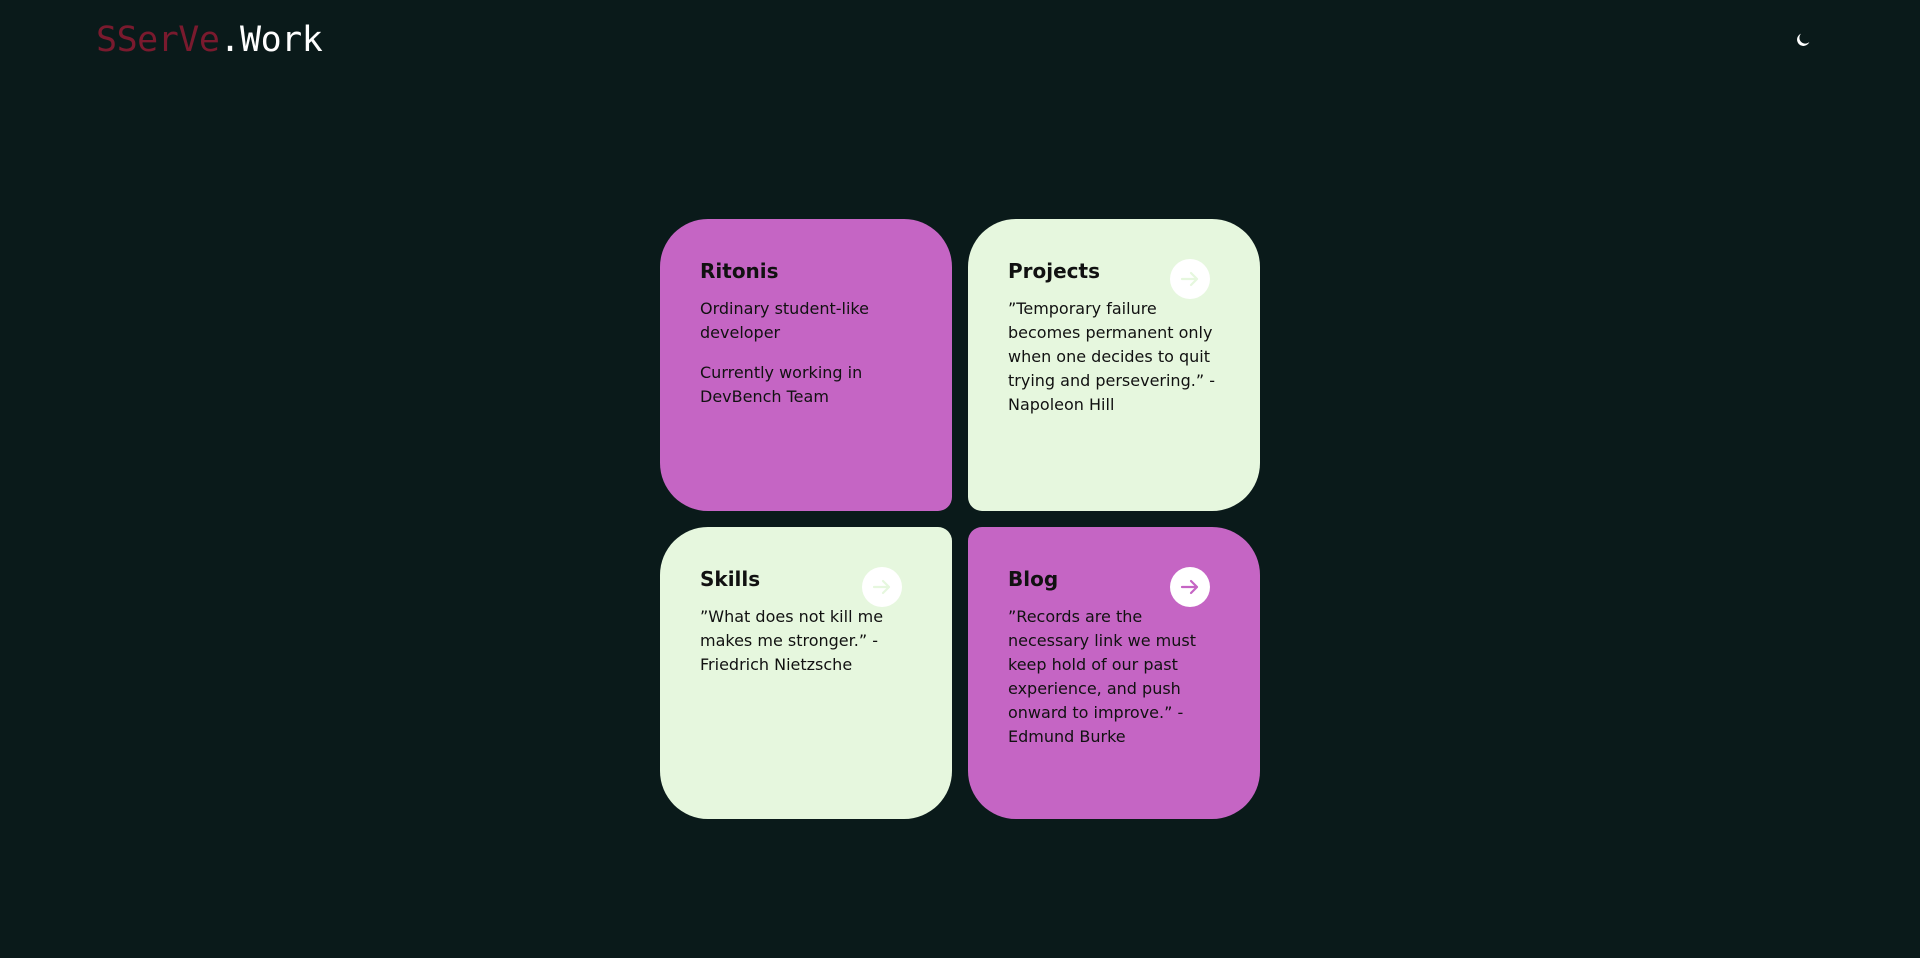 This screenshot has width=1920, height=958. I want to click on card-title: Skills, so click(730, 579).